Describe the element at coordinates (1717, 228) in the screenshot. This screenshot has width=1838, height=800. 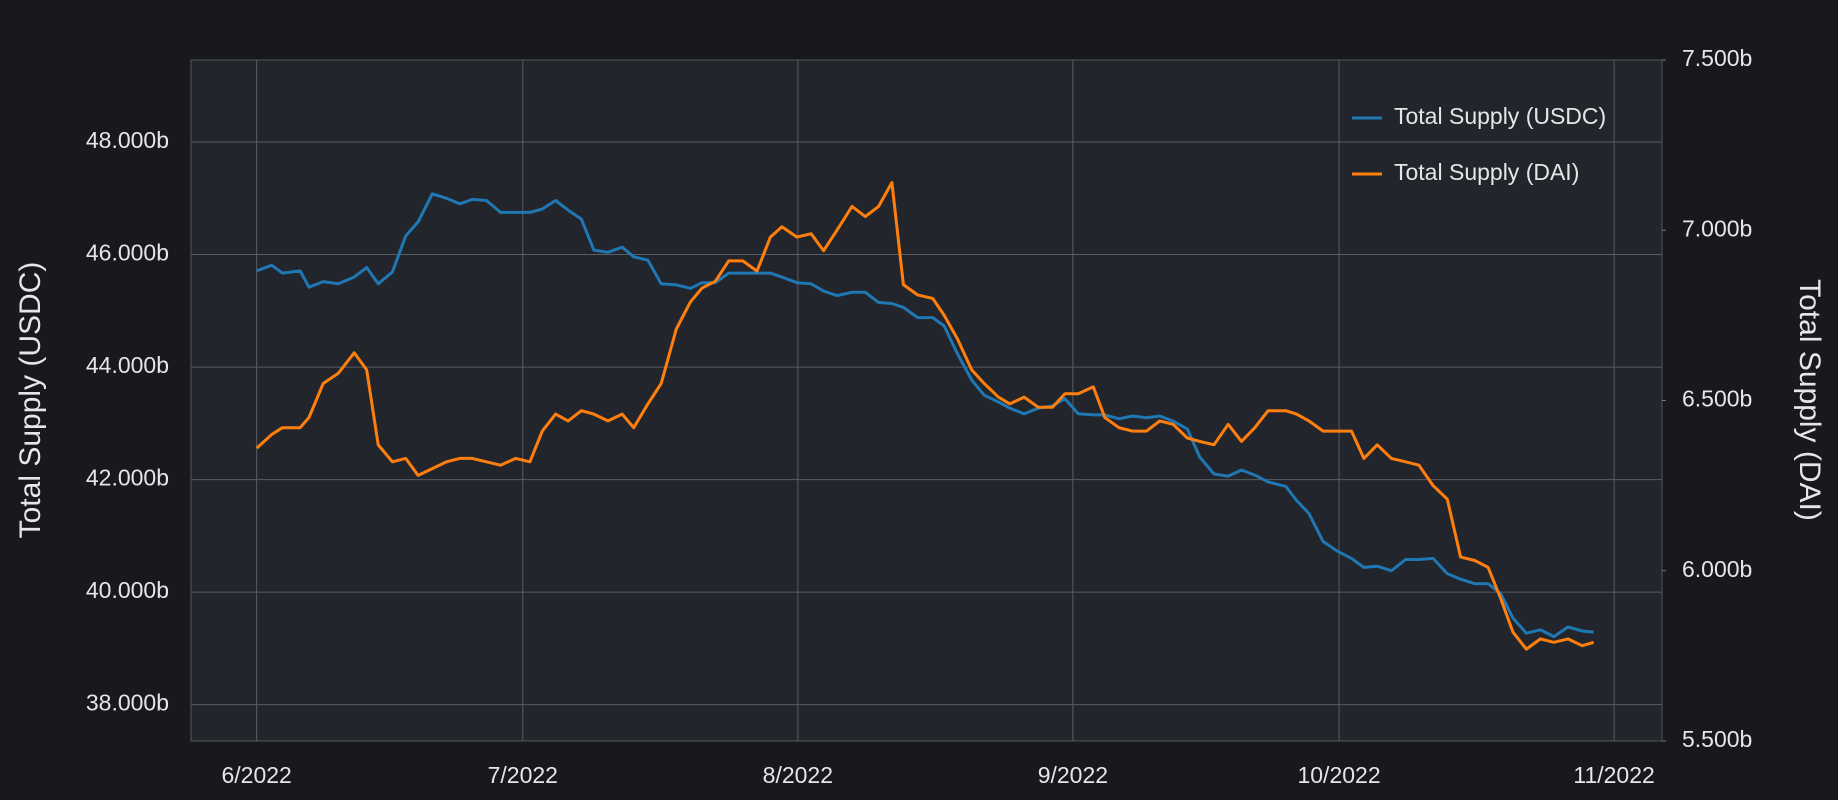
I see `y2-tick-label: 7.000b` at that location.